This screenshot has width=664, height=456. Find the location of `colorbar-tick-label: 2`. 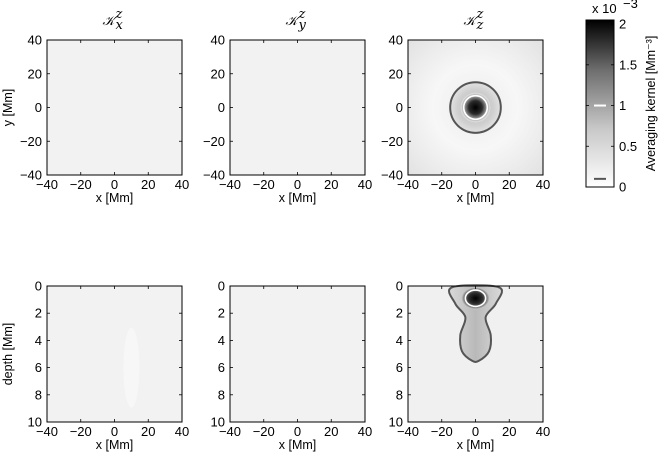

colorbar-tick-label: 2 is located at coordinates (622, 24).